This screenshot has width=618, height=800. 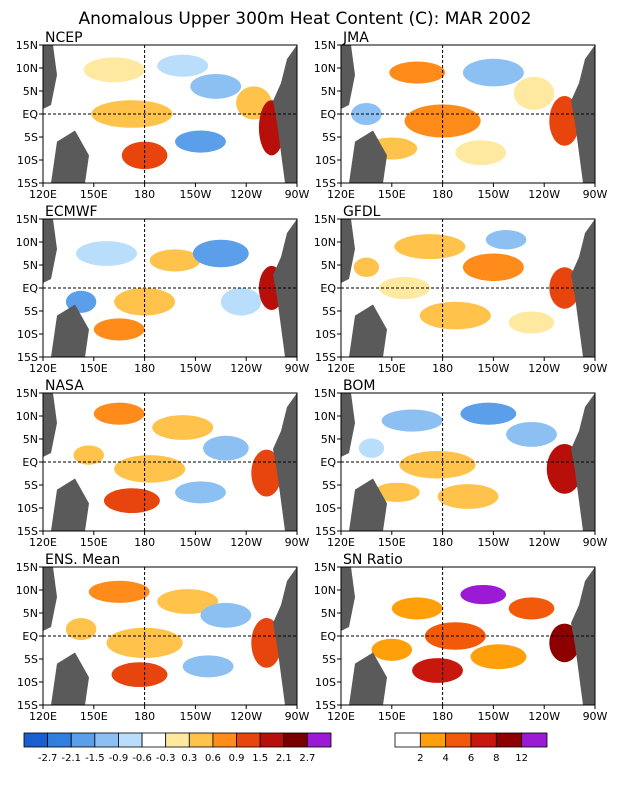 What do you see at coordinates (71, 212) in the screenshot?
I see `panel-label: ECMWF` at bounding box center [71, 212].